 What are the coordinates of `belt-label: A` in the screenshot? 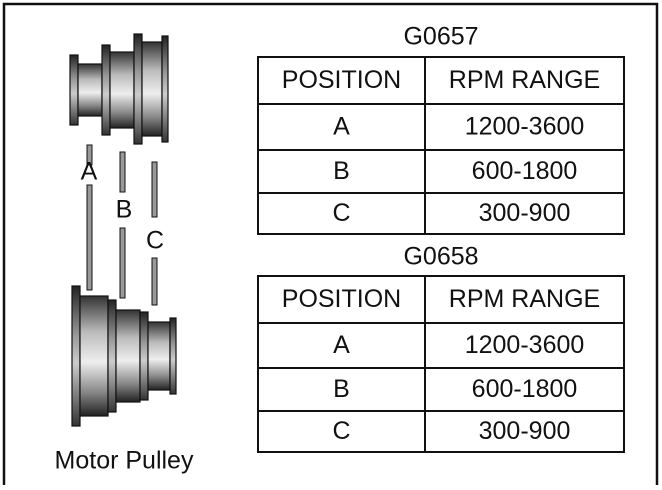 It's located at (89, 172).